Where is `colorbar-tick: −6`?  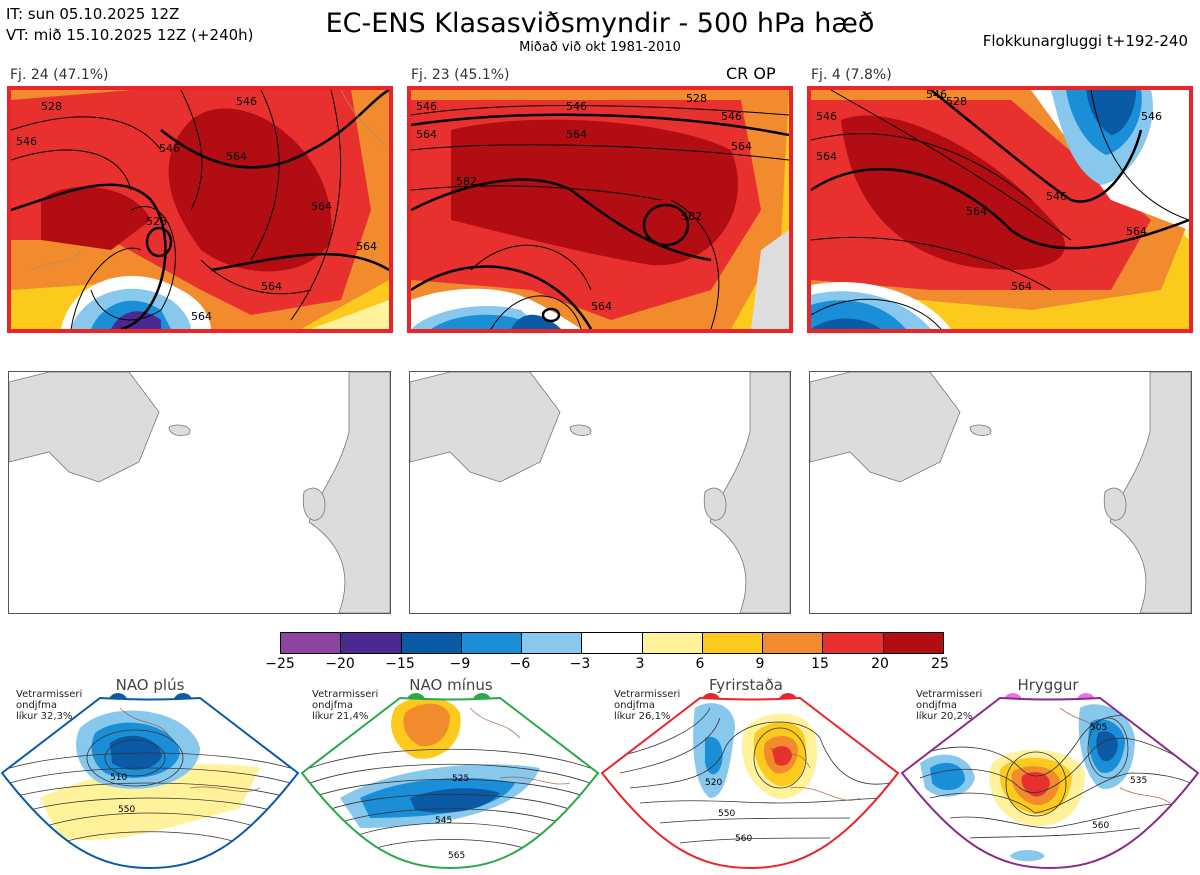 colorbar-tick: −6 is located at coordinates (520, 664).